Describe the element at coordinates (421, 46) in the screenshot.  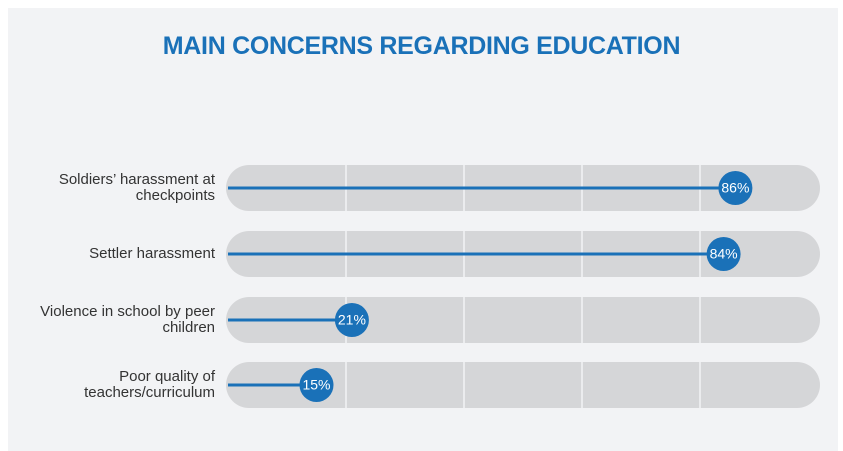
I see `chart-title: MAIN CONCERNS REGARDING EDUCATION` at that location.